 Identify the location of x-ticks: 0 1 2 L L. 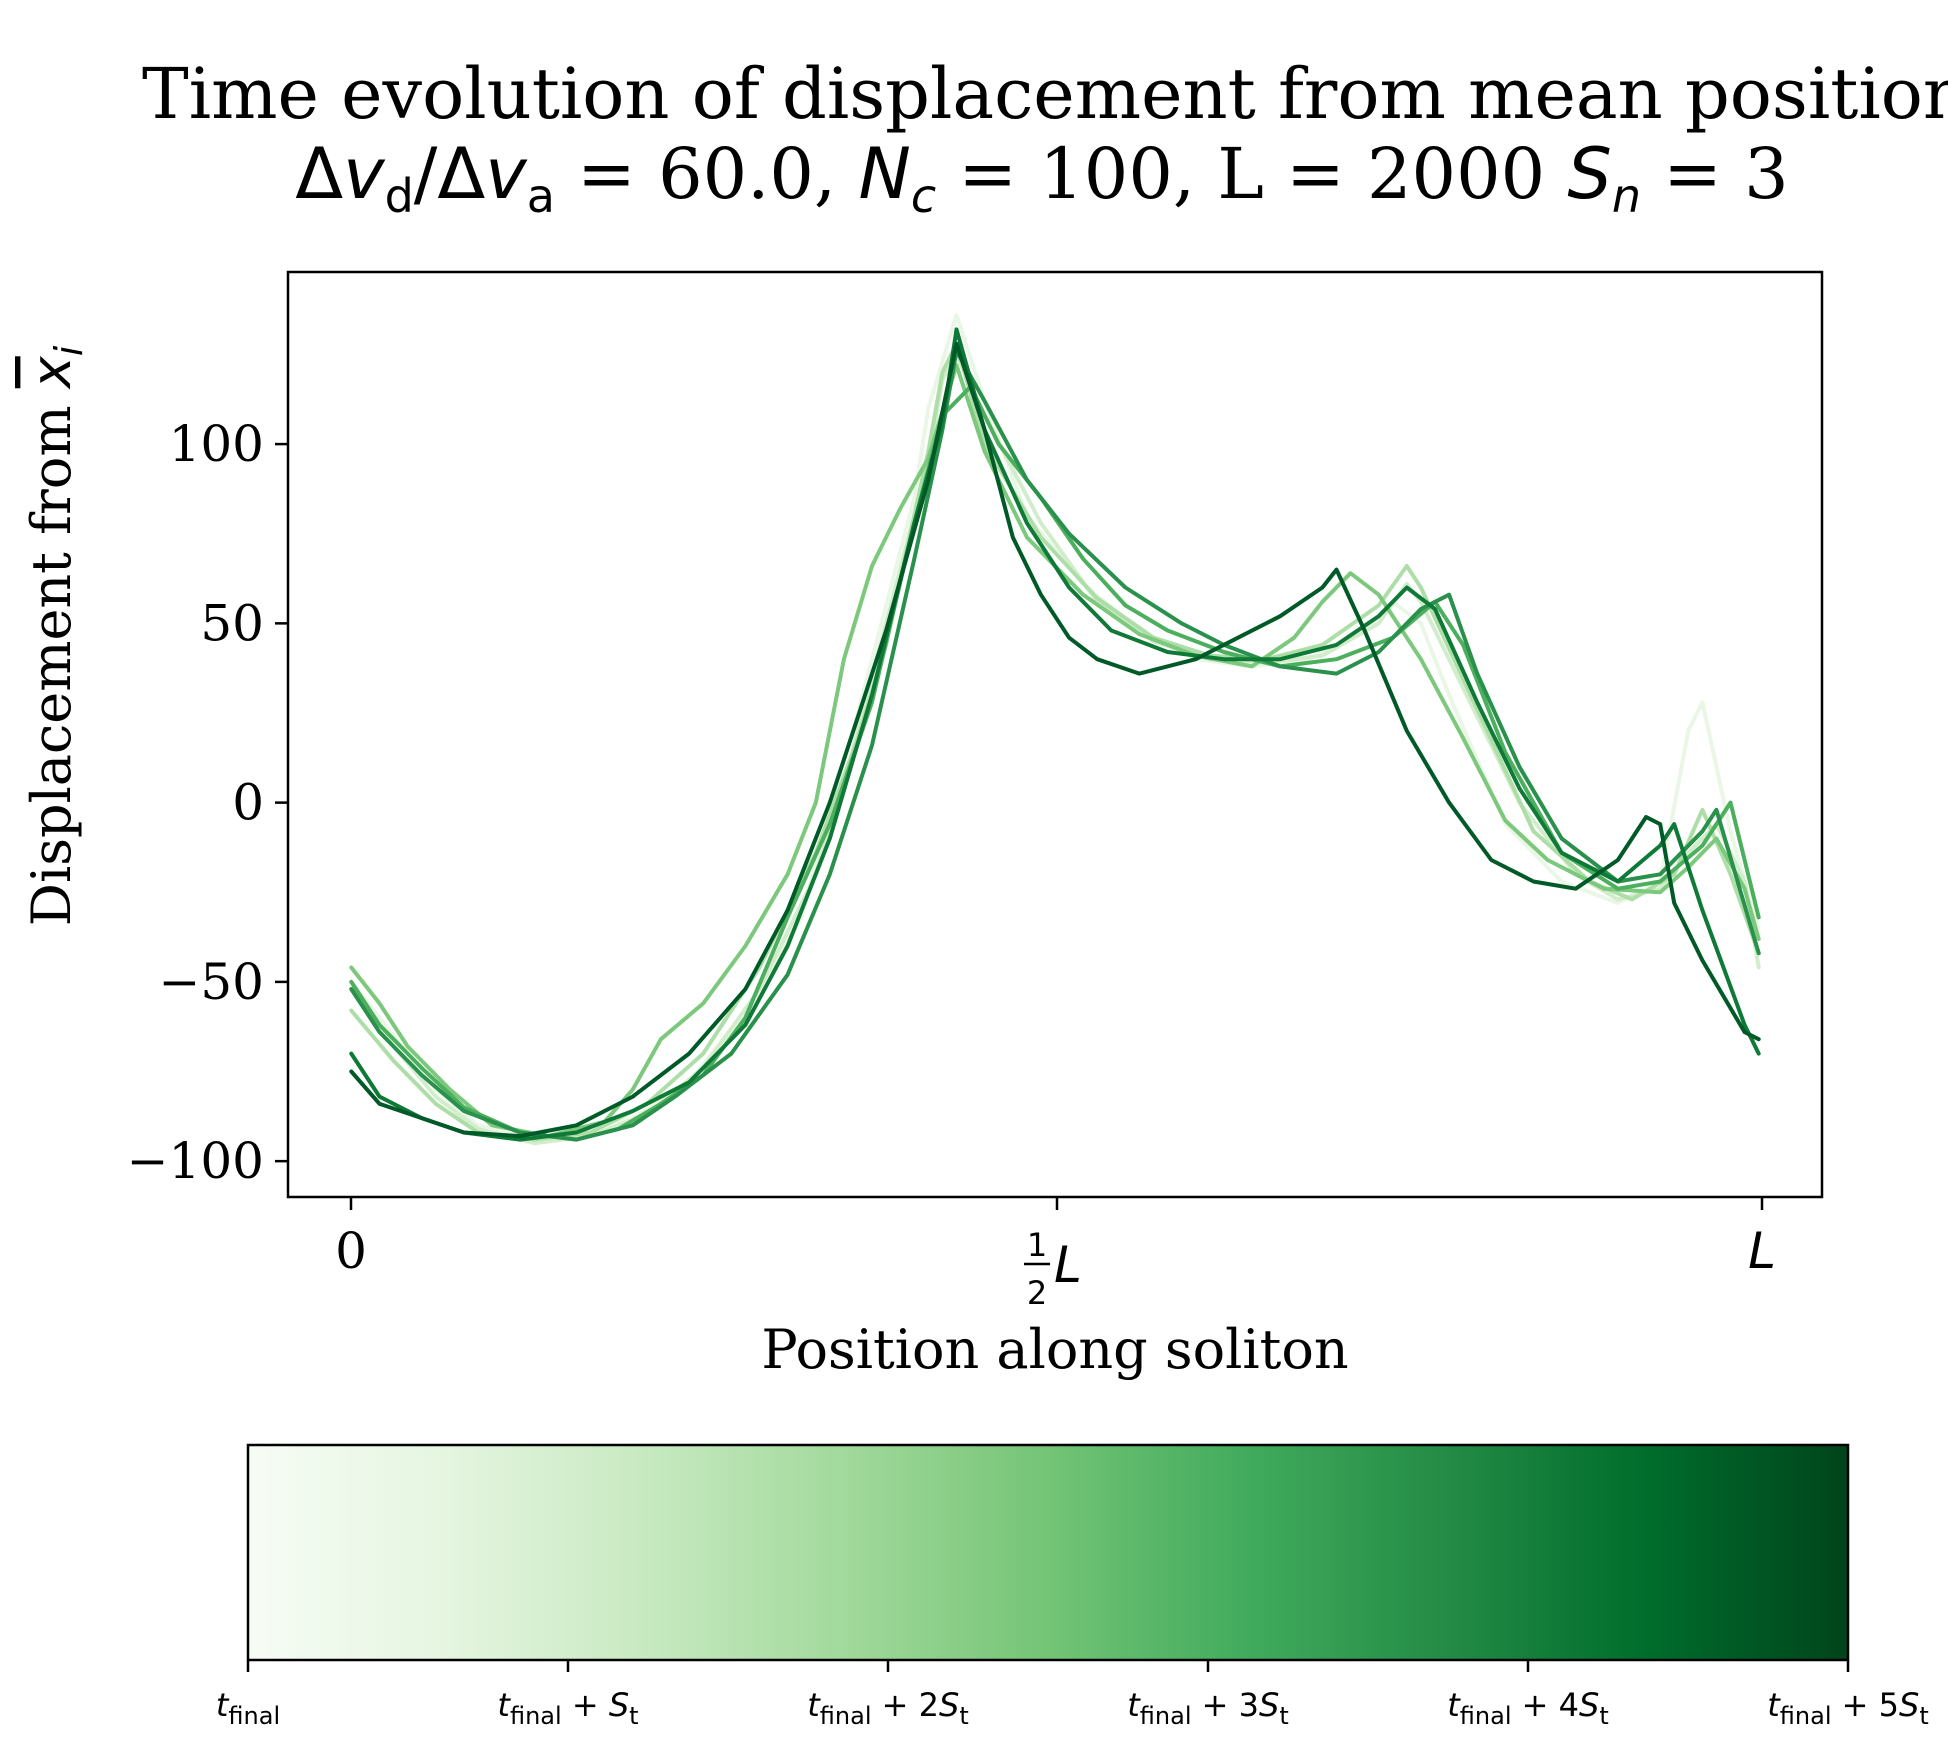
(1055, 1254).